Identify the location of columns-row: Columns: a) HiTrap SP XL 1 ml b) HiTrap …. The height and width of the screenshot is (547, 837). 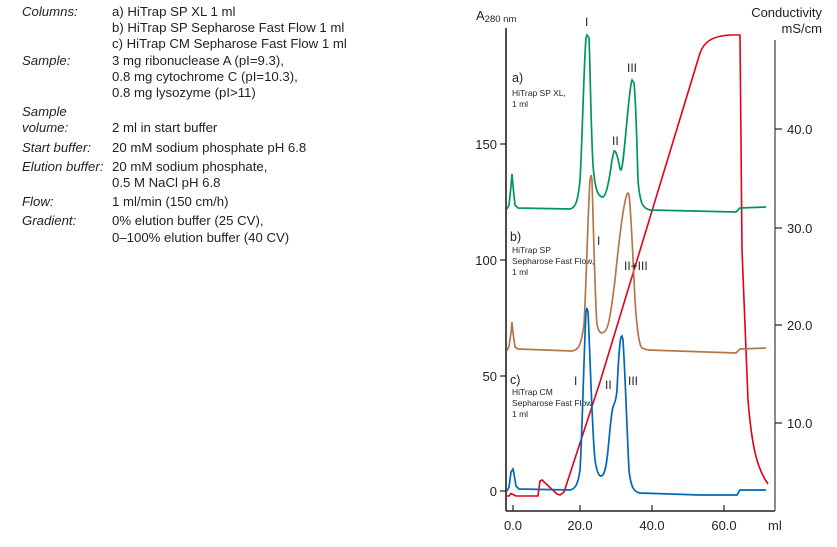
(184, 28).